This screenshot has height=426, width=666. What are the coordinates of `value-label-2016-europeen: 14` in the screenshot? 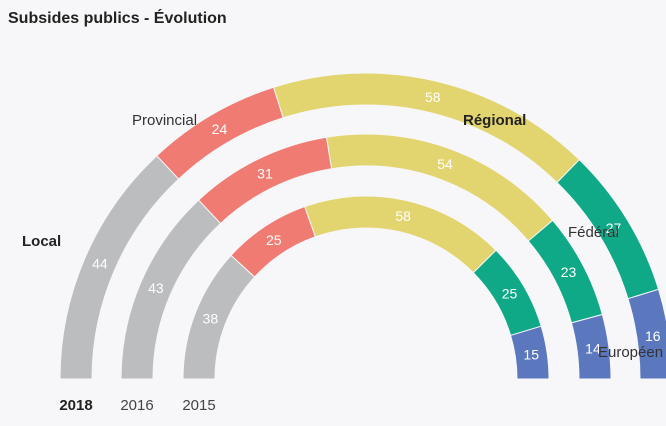 It's located at (593, 349).